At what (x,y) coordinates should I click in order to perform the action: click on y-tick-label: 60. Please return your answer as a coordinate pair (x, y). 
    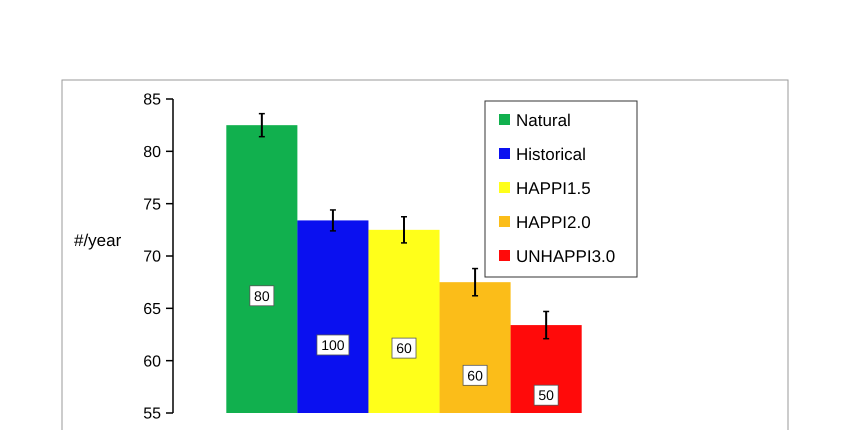
    Looking at the image, I should click on (152, 361).